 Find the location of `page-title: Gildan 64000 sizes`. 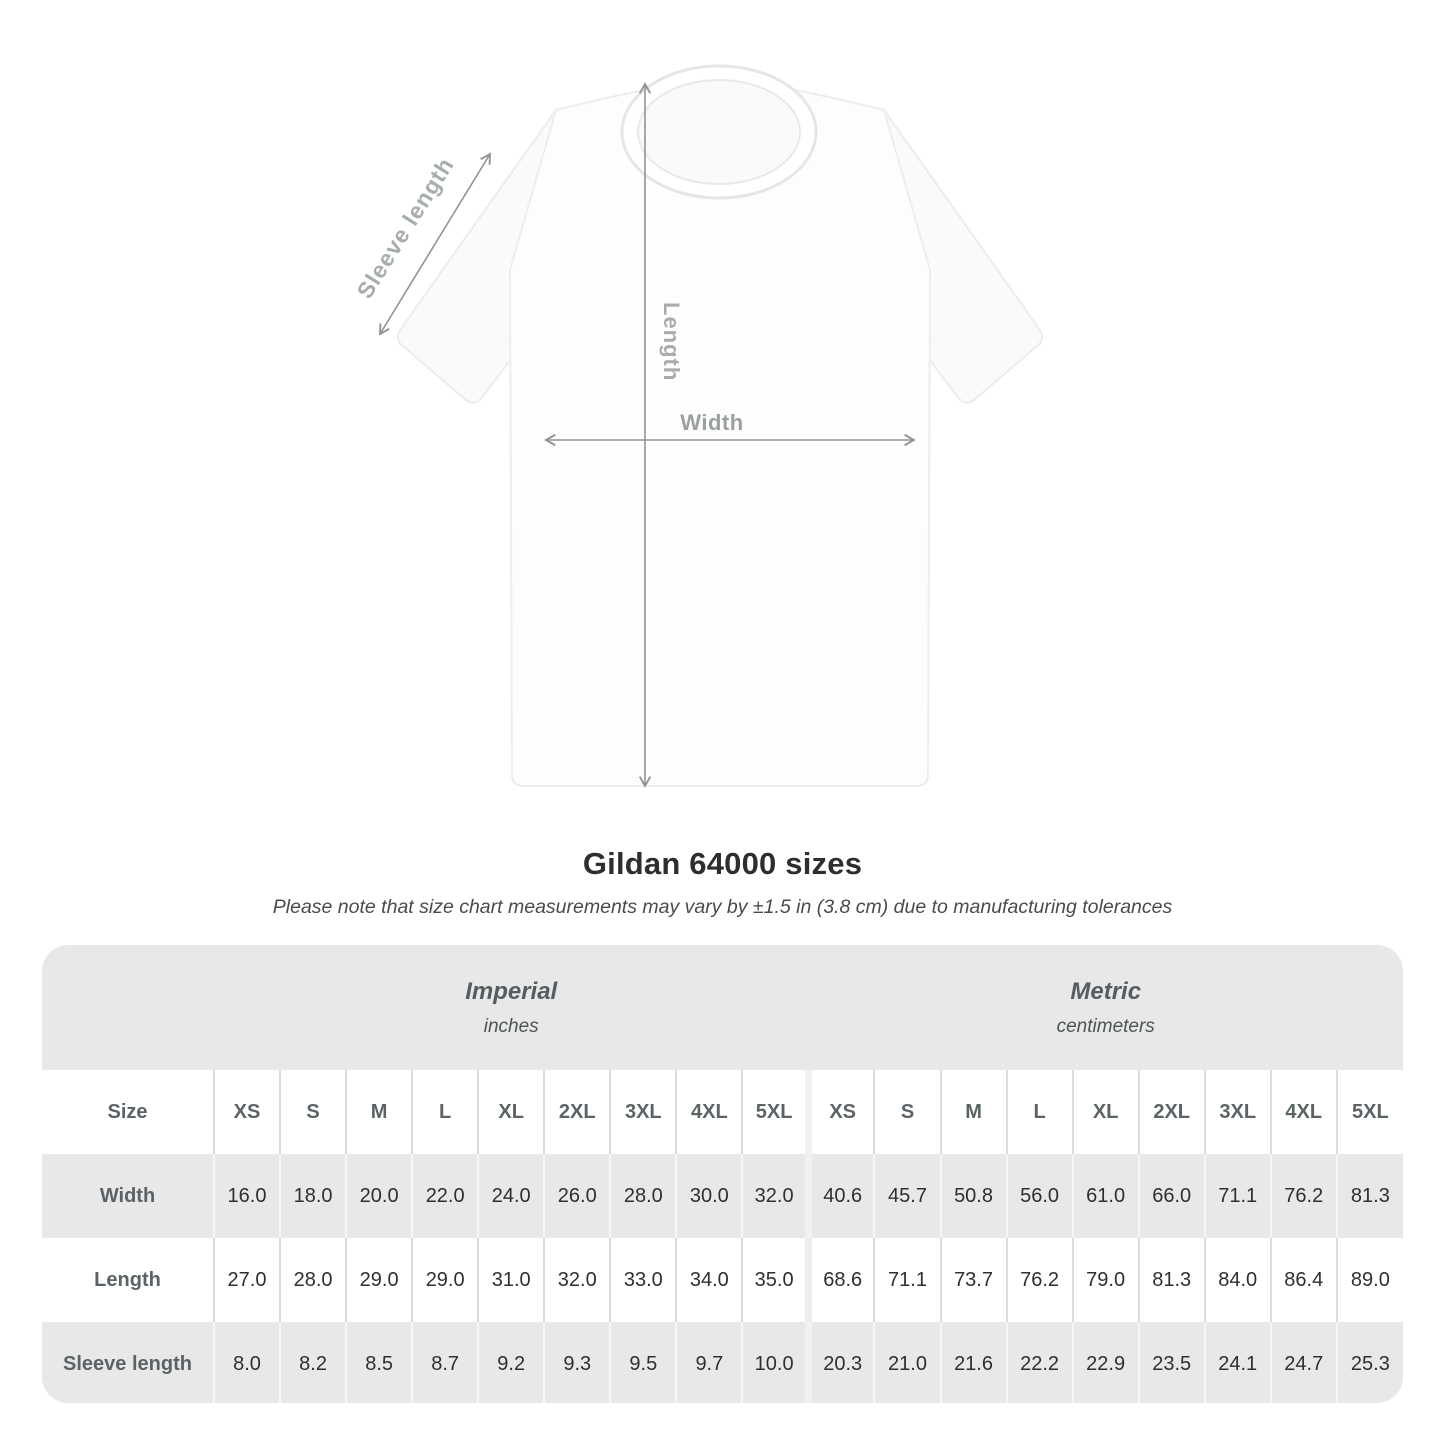

page-title: Gildan 64000 sizes is located at coordinates (722, 863).